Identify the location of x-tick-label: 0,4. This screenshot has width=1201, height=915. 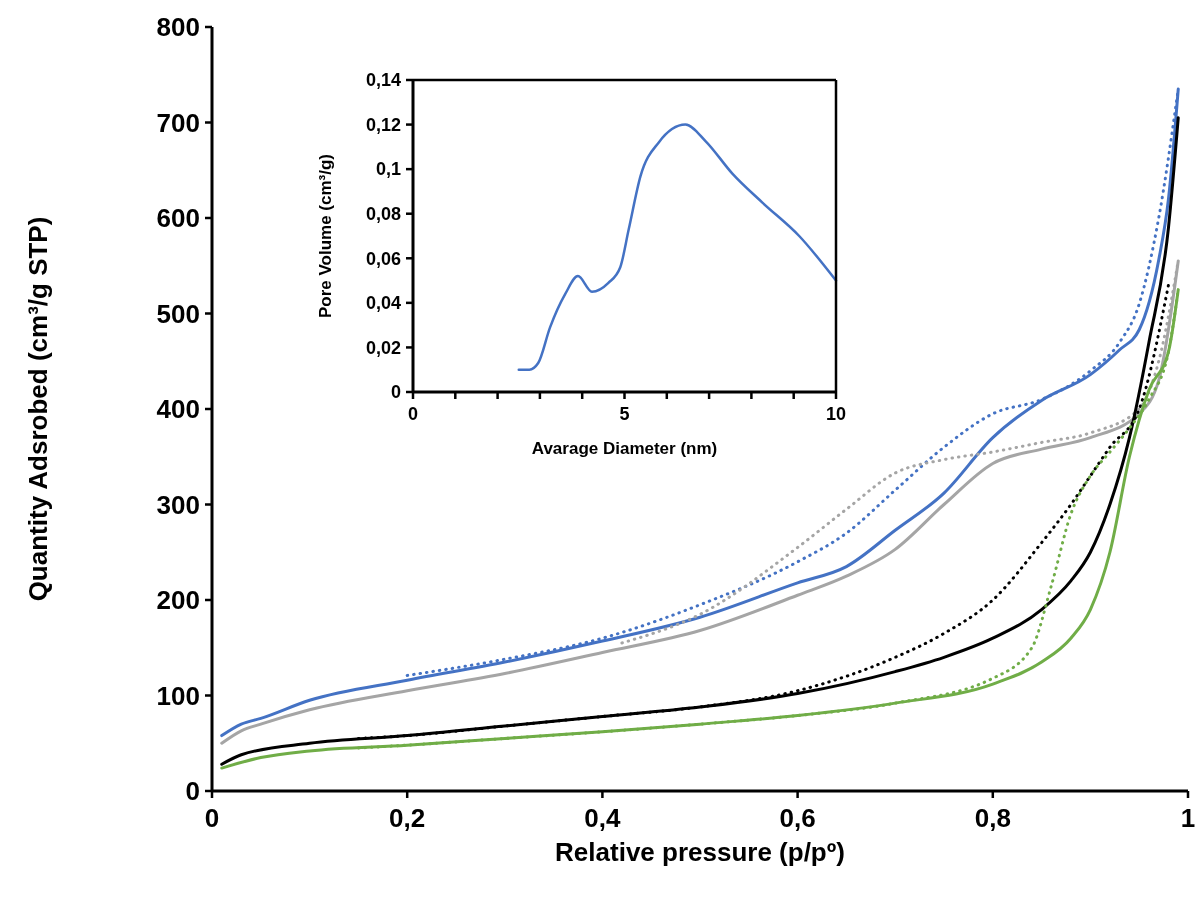
(603, 818).